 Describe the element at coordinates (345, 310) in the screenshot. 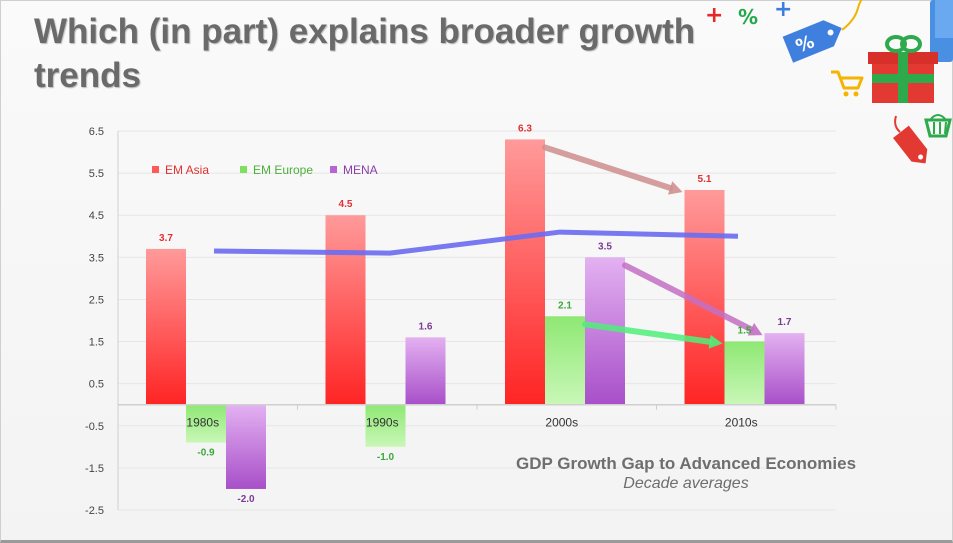

I see `bar-em-asia-1990s` at that location.